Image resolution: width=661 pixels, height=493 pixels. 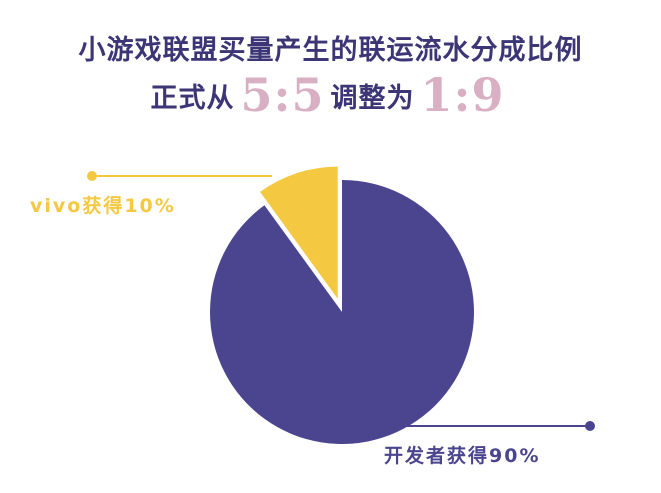 What do you see at coordinates (330, 50) in the screenshot?
I see `chart-title: 小游戏联盟买量产生的联运流水分成比例` at bounding box center [330, 50].